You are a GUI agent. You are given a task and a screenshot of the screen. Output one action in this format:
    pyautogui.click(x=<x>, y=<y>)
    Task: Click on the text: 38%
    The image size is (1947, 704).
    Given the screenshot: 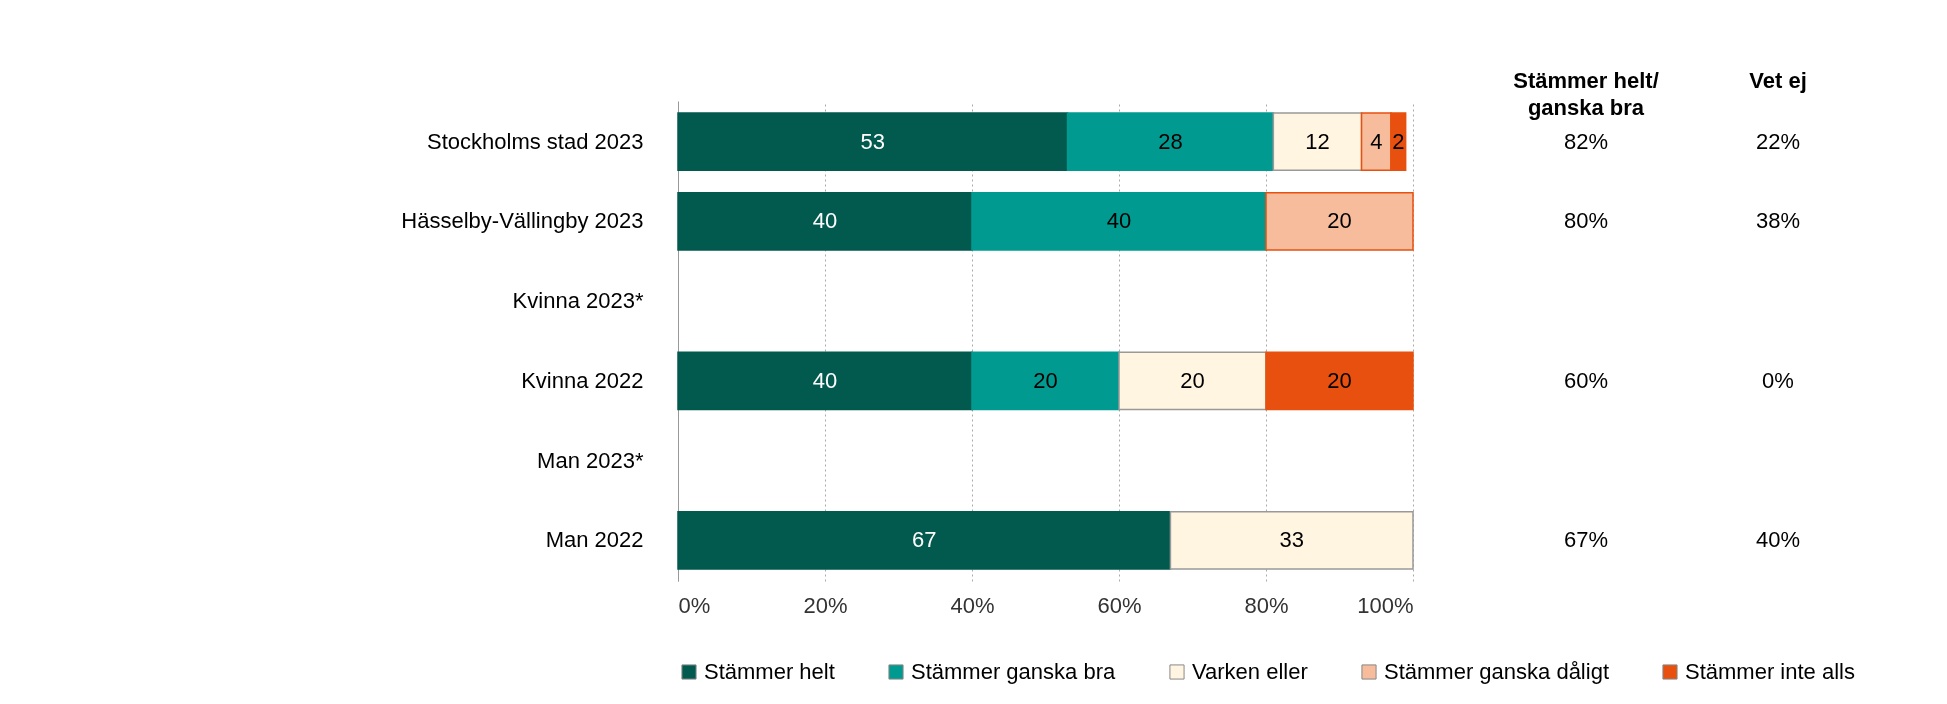 What is the action you would take?
    pyautogui.click(x=1778, y=221)
    